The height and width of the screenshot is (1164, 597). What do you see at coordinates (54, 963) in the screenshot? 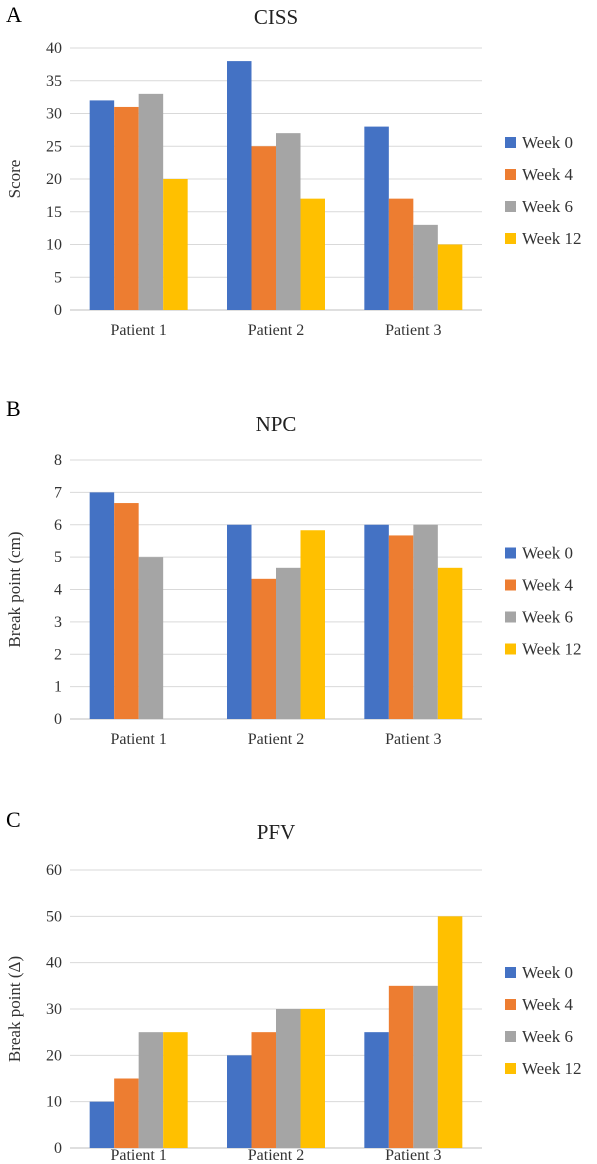
I see `y-tick-label: 40` at bounding box center [54, 963].